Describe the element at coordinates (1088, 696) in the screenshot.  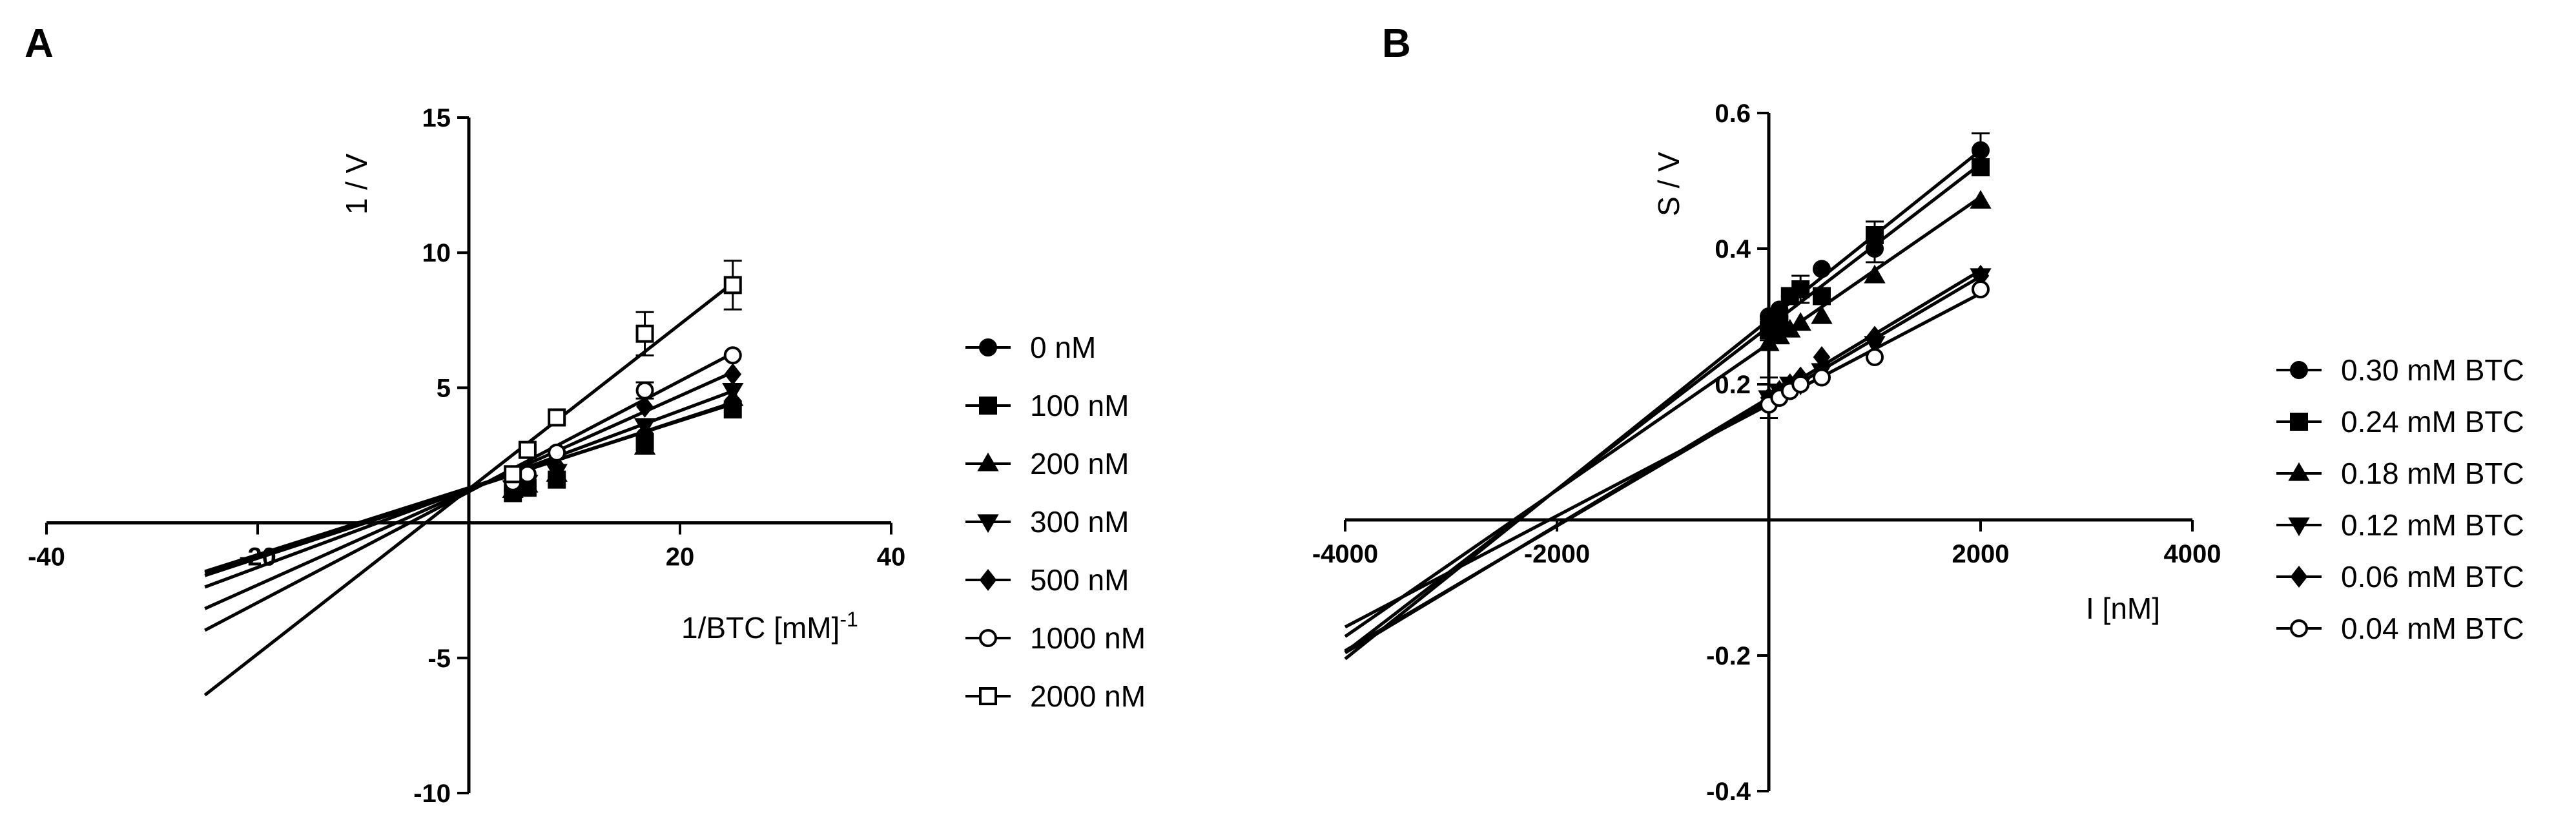
I see `legend-label: 2000 nM` at that location.